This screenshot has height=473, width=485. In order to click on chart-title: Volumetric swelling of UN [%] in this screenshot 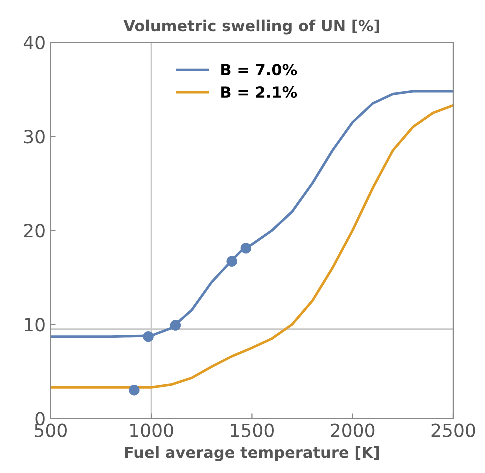, I will do `click(252, 27)`.